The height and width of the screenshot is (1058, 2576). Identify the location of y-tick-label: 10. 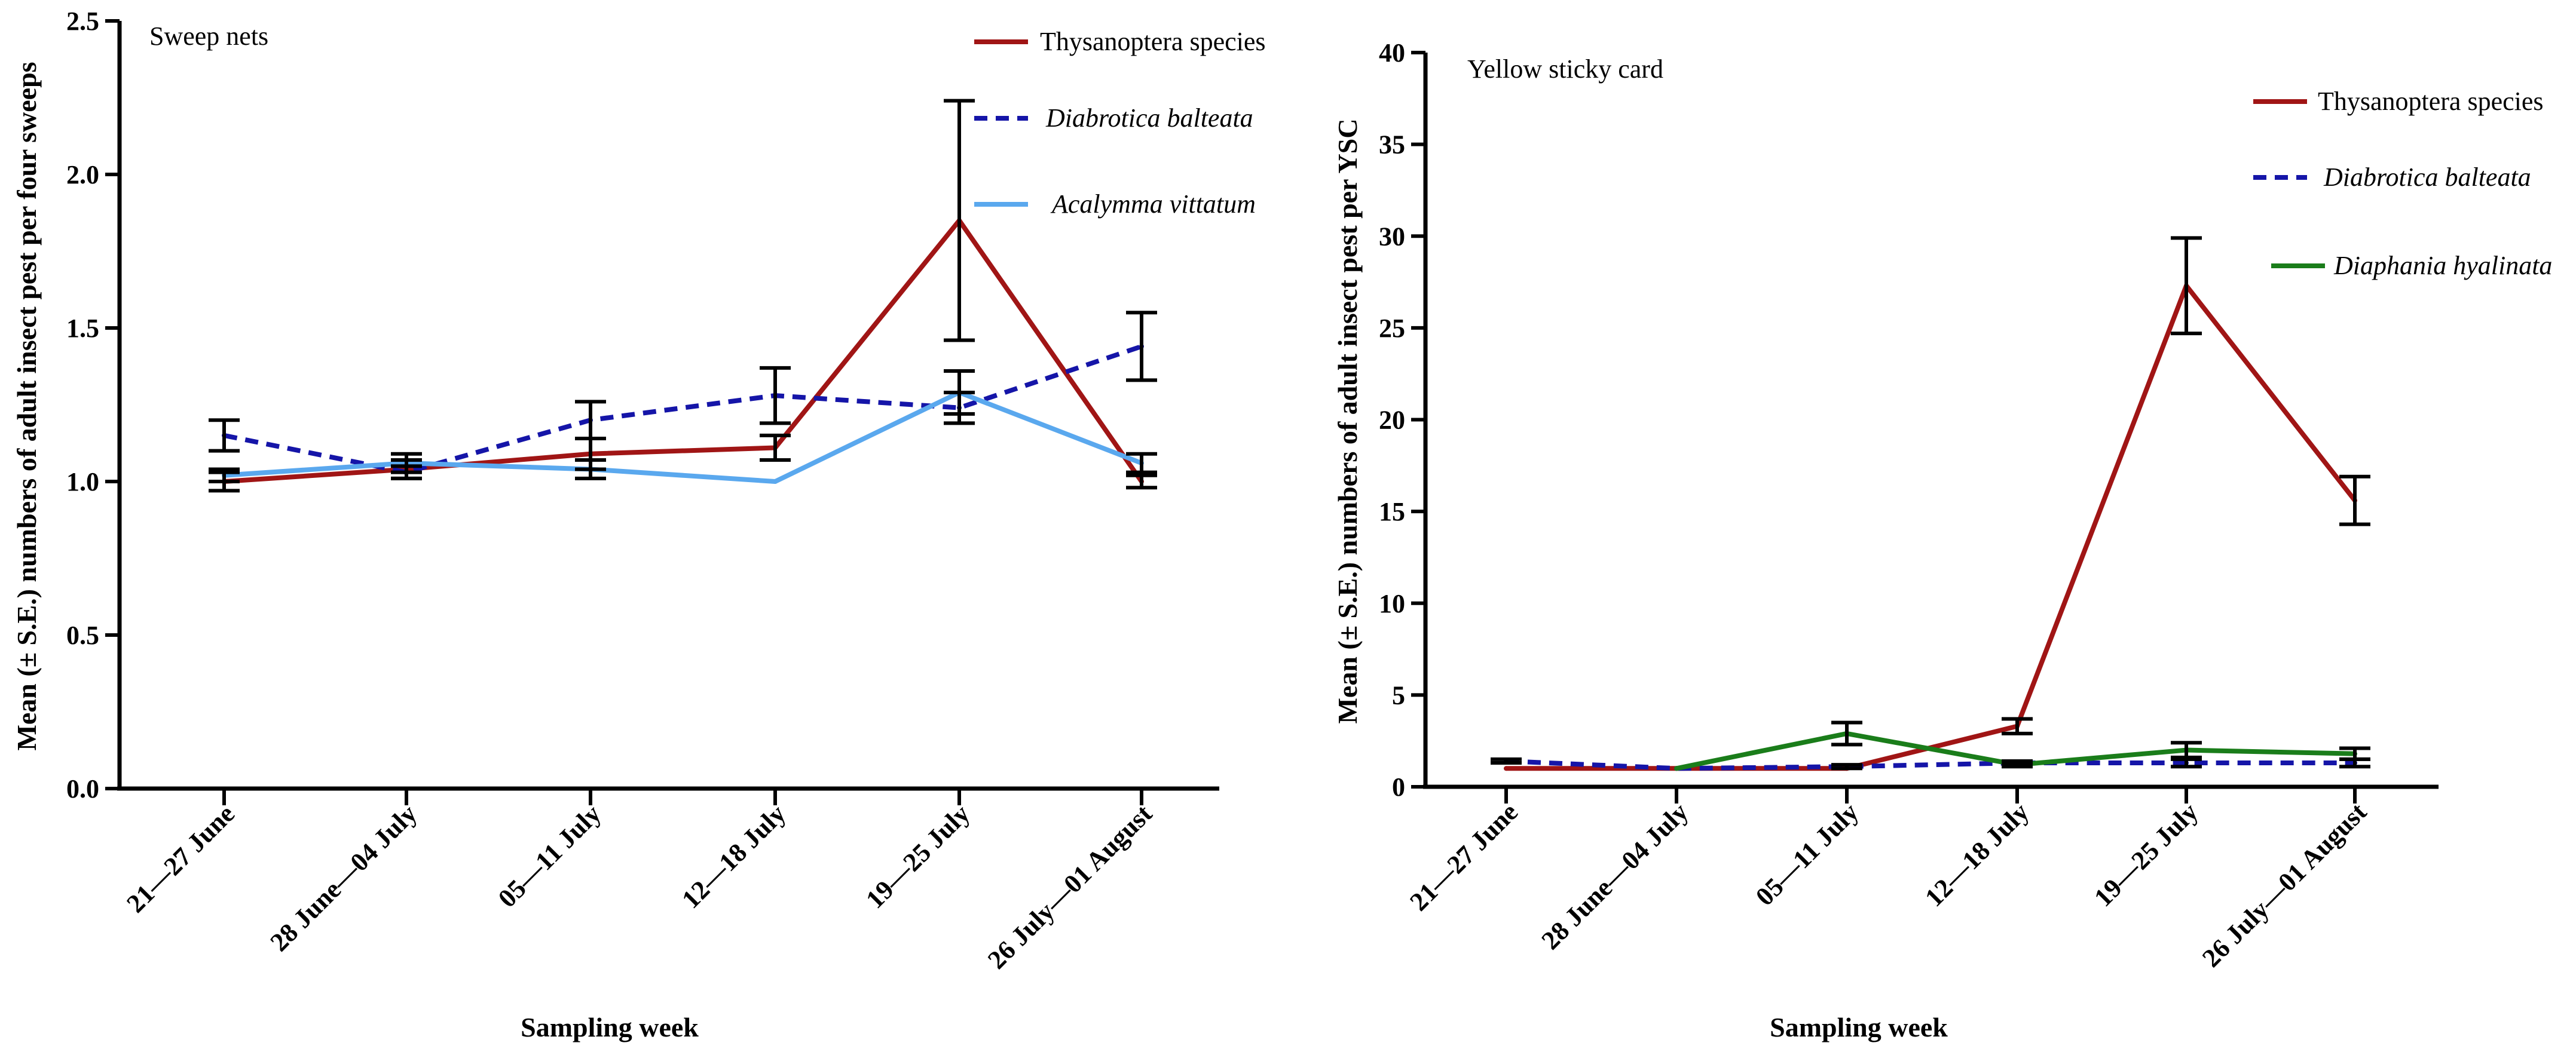
(1392, 603).